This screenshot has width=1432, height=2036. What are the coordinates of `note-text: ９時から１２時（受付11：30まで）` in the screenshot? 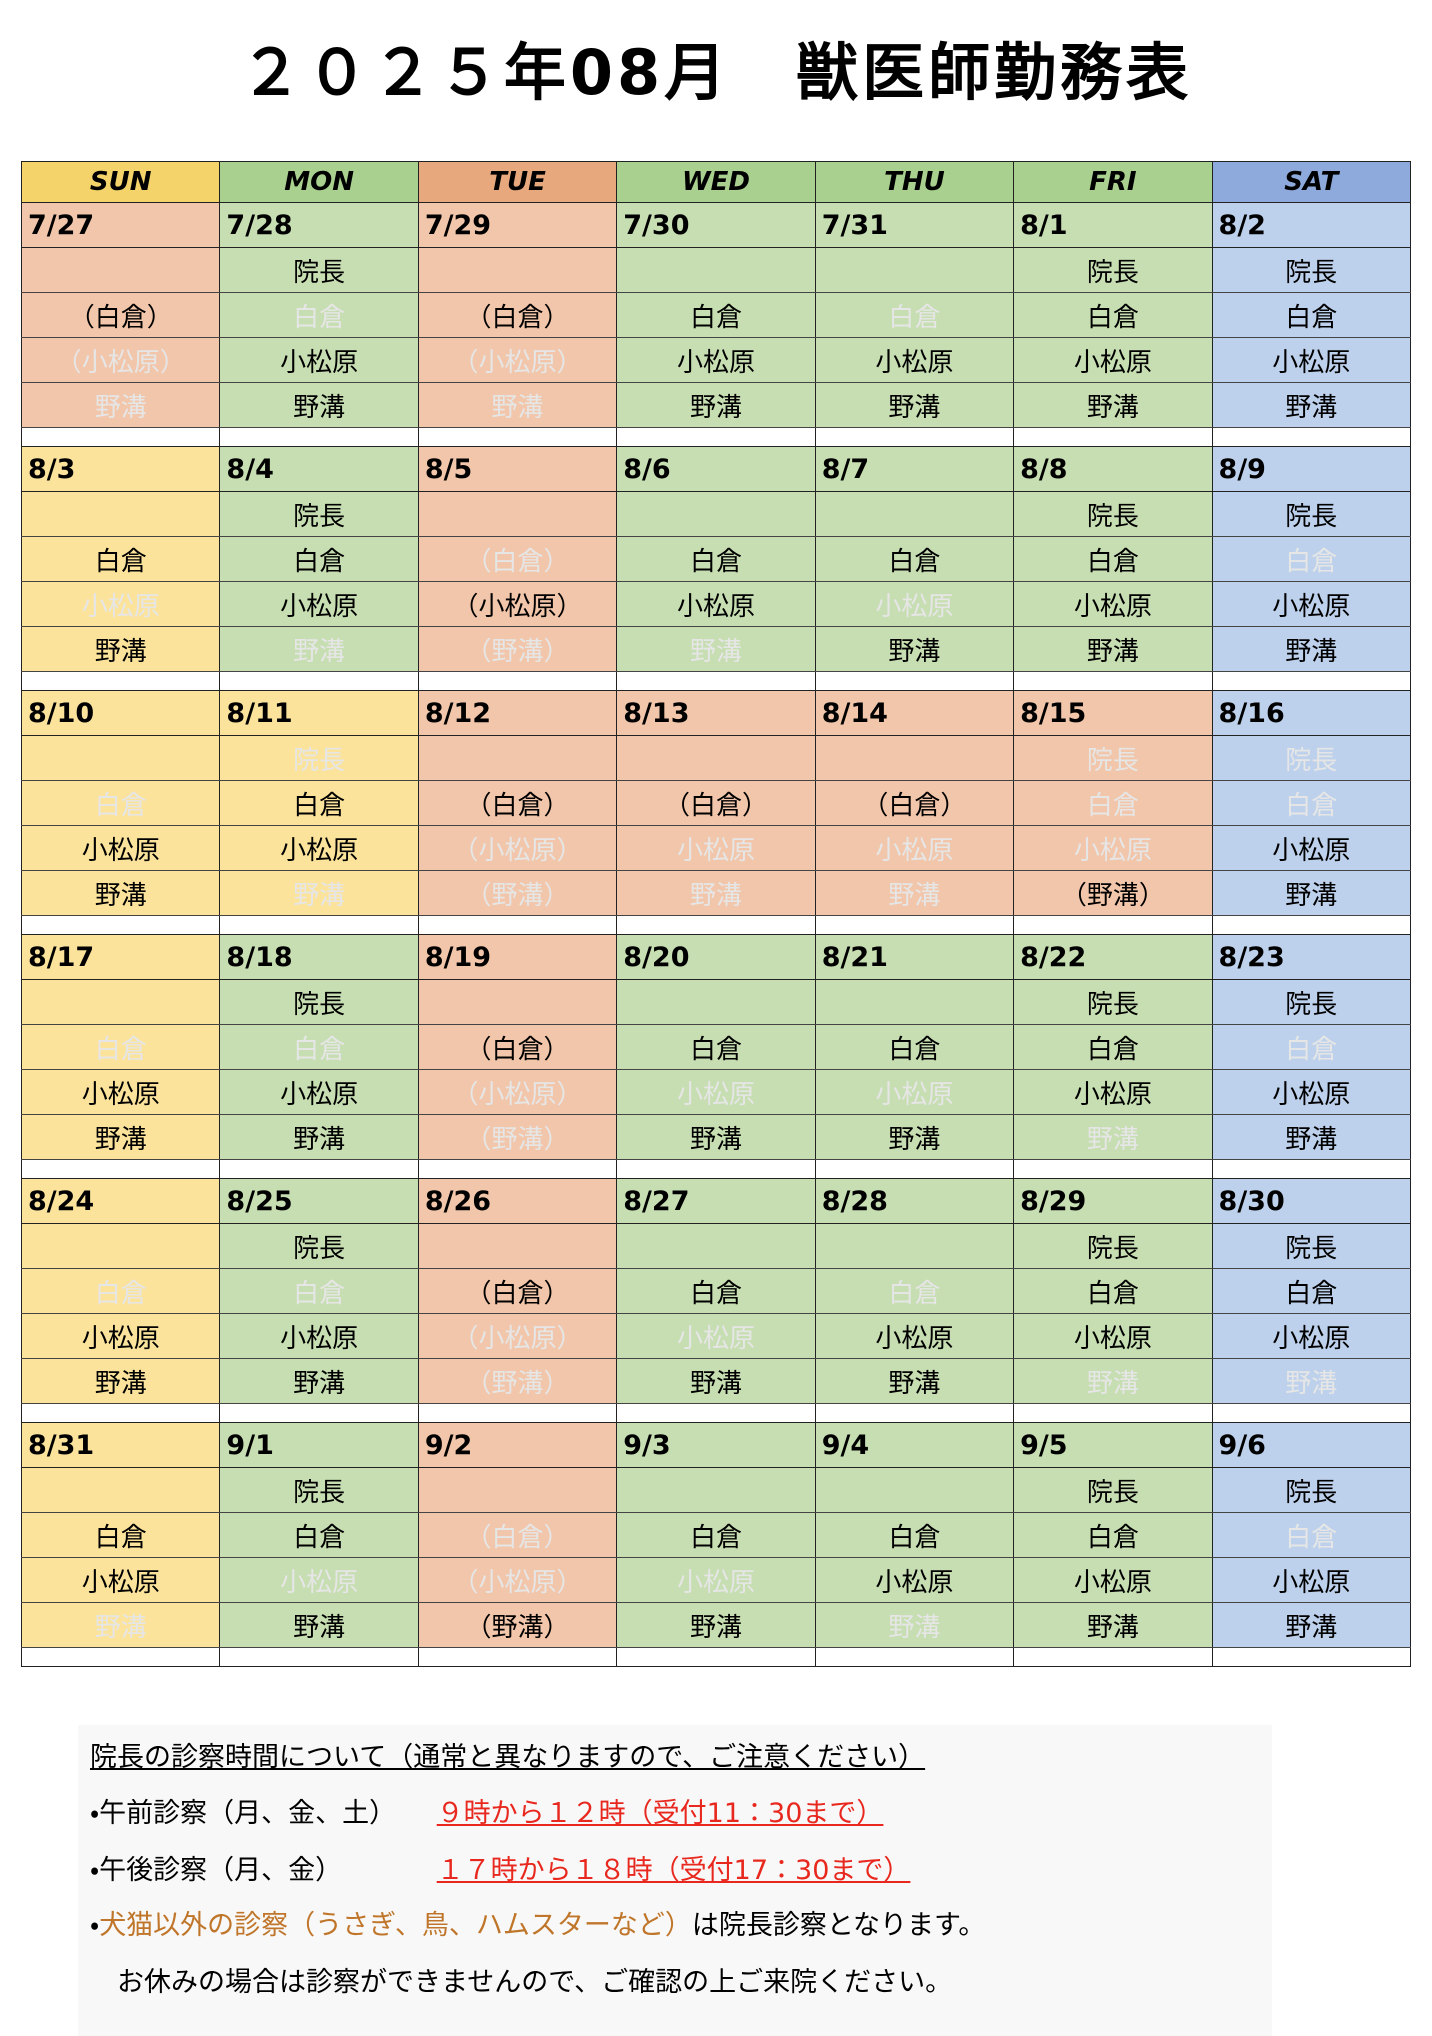 It's located at (660, 1813).